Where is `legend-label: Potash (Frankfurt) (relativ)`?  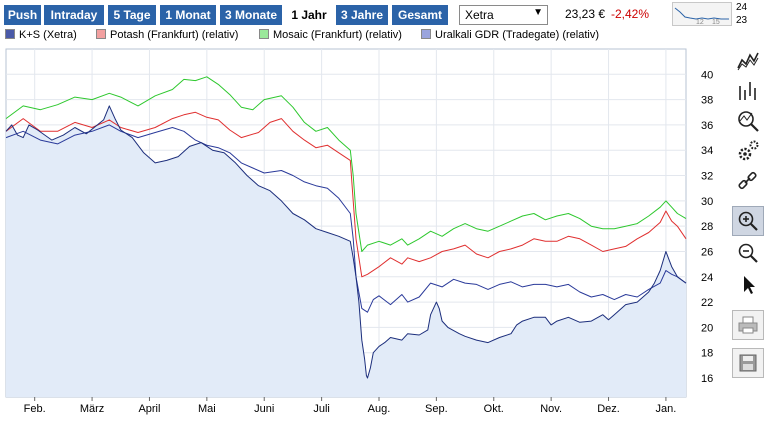
legend-label: Potash (Frankfurt) (relativ) is located at coordinates (174, 35).